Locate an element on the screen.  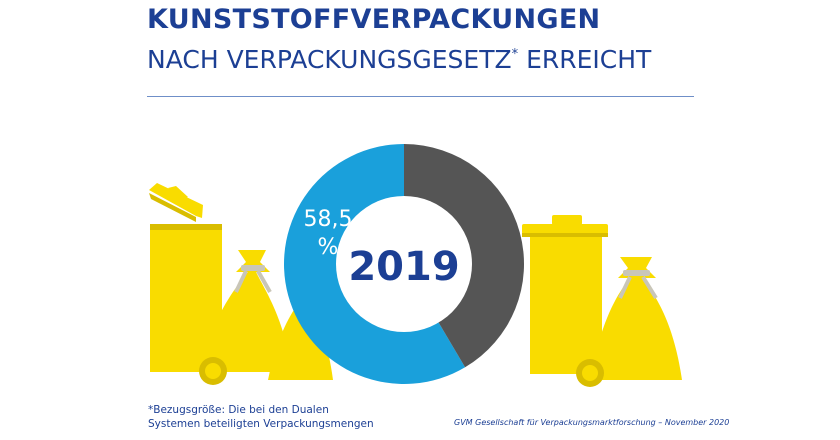
title-line-2: NACH VERPACKUNGSGESETZ* ERREICHT is located at coordinates (399, 59).